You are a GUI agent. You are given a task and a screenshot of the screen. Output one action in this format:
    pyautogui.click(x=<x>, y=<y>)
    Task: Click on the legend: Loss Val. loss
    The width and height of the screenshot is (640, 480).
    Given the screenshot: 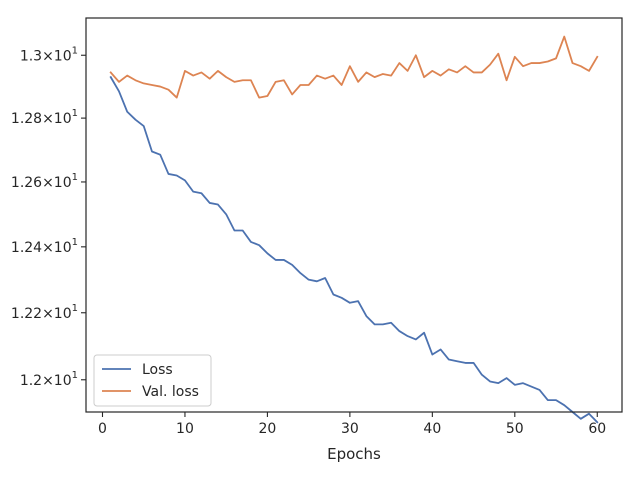 What is the action you would take?
    pyautogui.click(x=152, y=380)
    